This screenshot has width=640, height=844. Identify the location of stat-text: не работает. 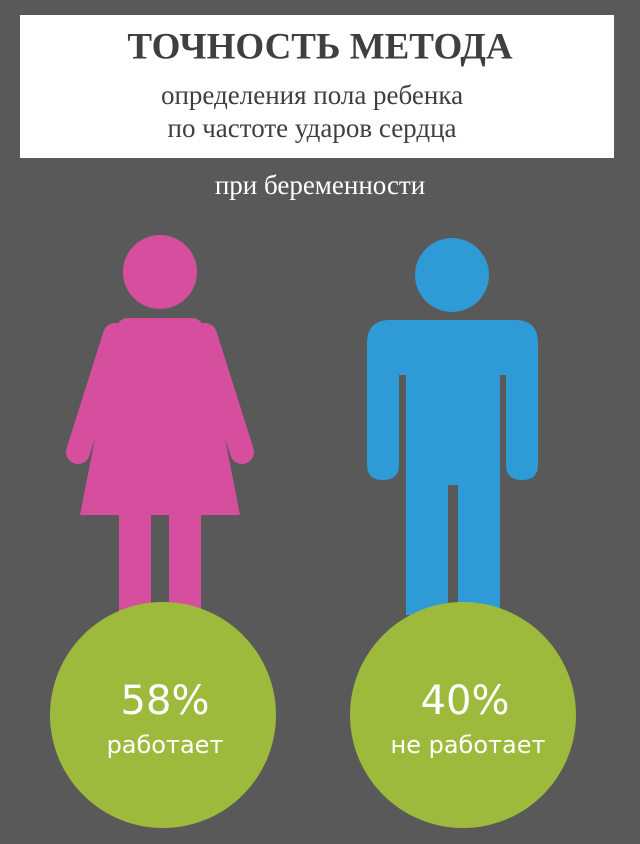
(468, 745).